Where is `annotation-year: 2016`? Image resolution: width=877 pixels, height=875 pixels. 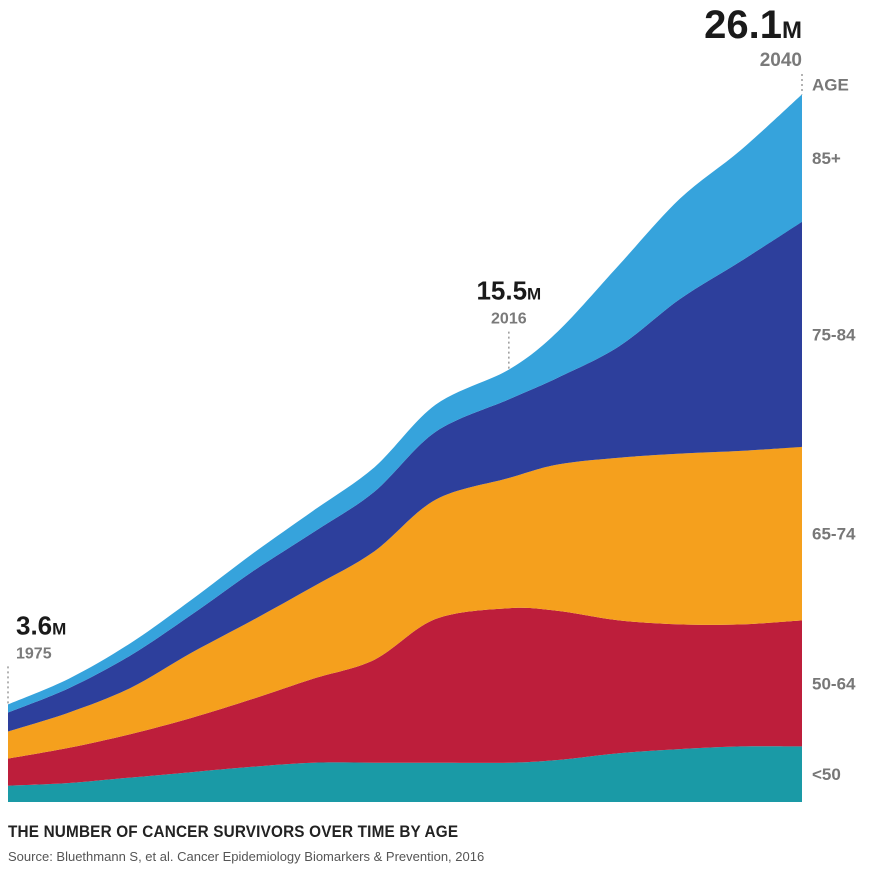
annotation-year: 2016 is located at coordinates (509, 319).